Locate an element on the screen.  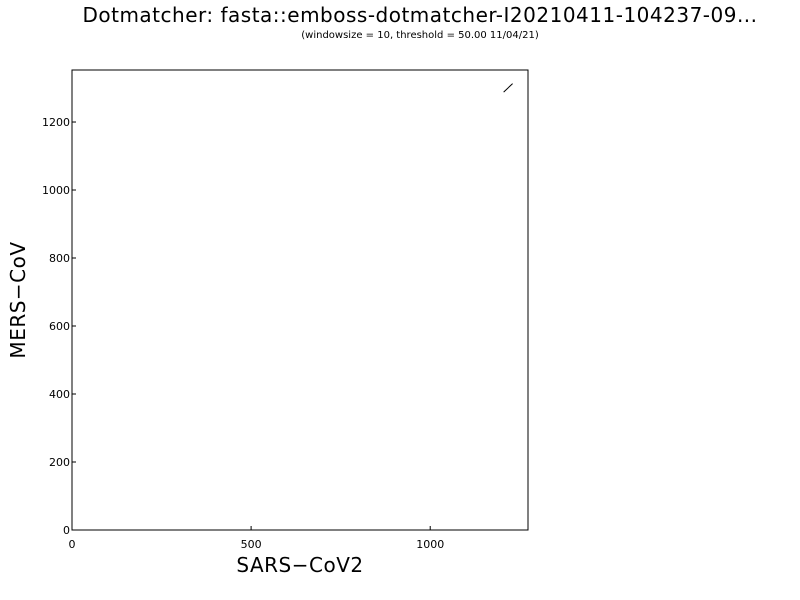
x-axis: 0 500 1000 is located at coordinates (256, 538).